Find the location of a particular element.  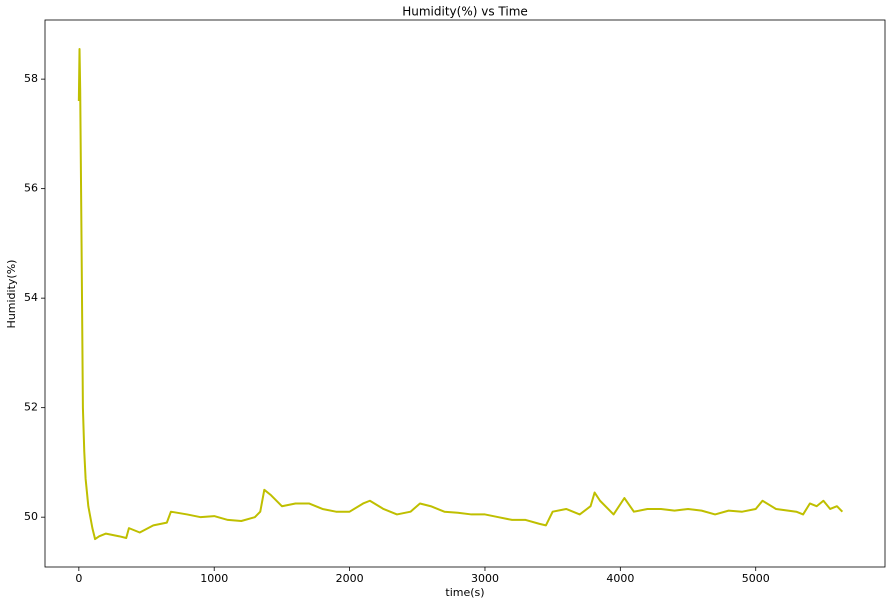

y-tick-label: 56 is located at coordinates (31, 188).